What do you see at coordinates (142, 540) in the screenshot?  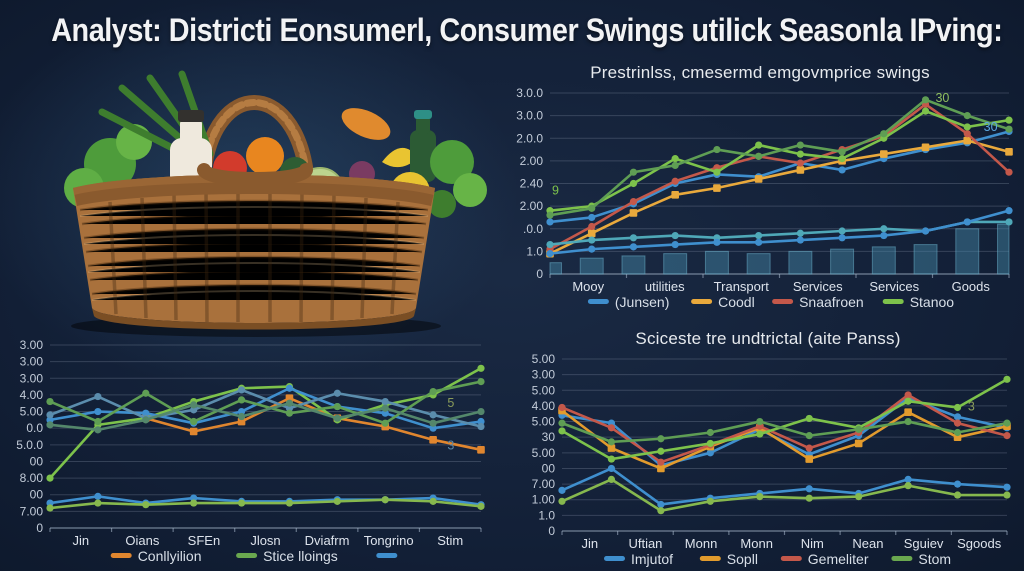 I see `svg-text: Oians` at bounding box center [142, 540].